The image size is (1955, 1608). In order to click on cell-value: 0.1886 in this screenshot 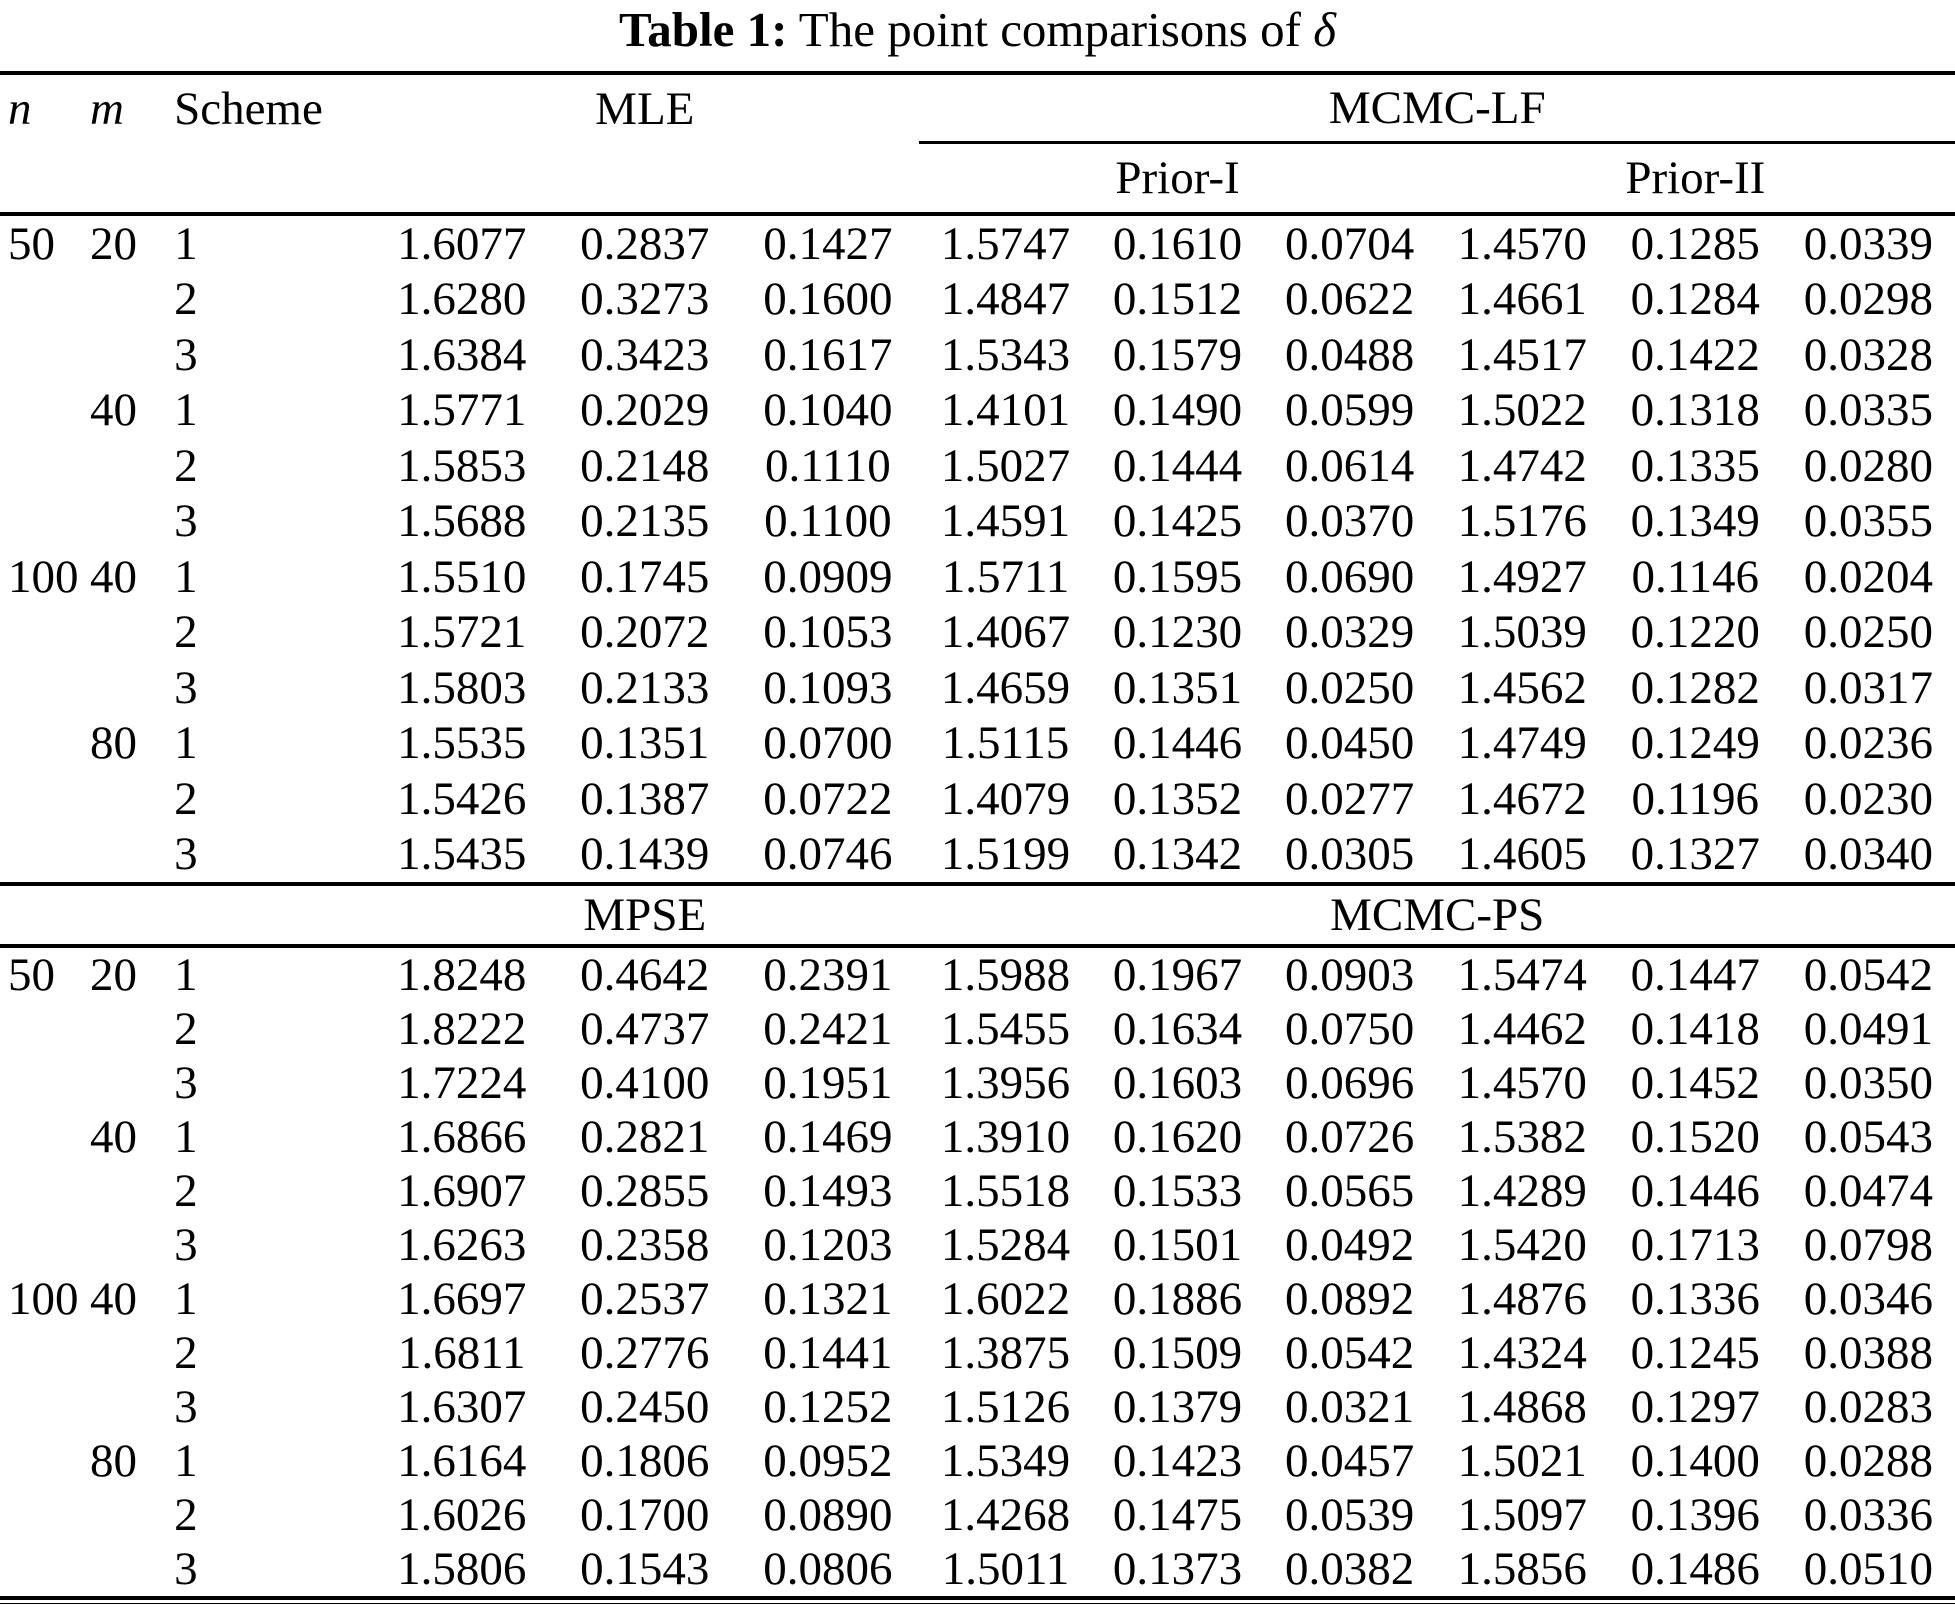, I will do `click(1177, 1299)`.